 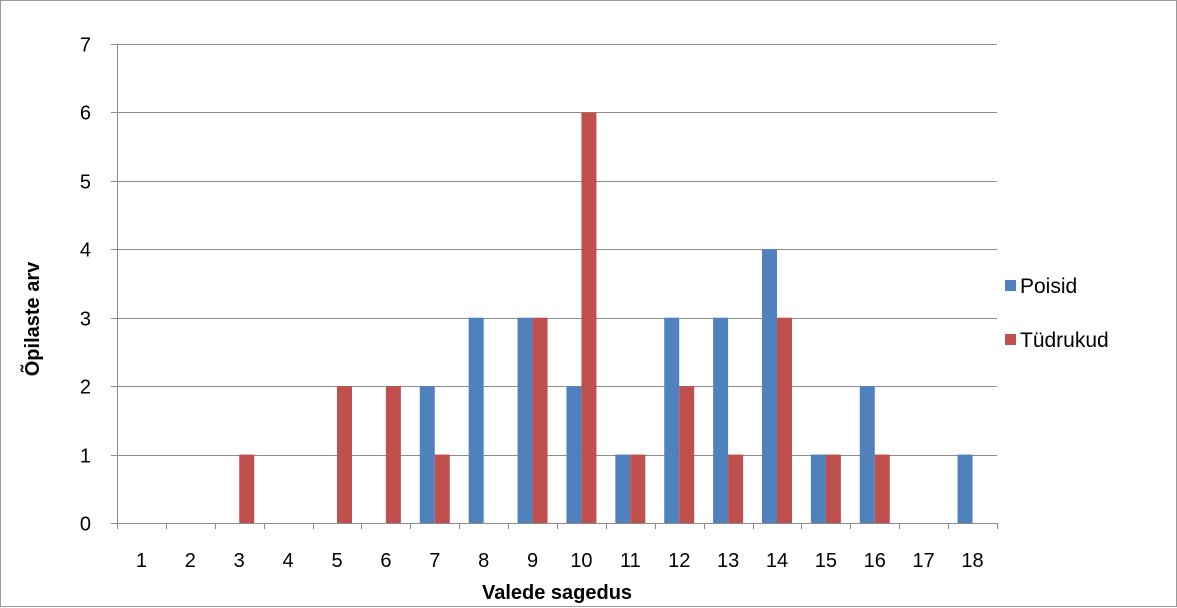 I want to click on legend-label-poisid: Poisid, so click(x=1048, y=286).